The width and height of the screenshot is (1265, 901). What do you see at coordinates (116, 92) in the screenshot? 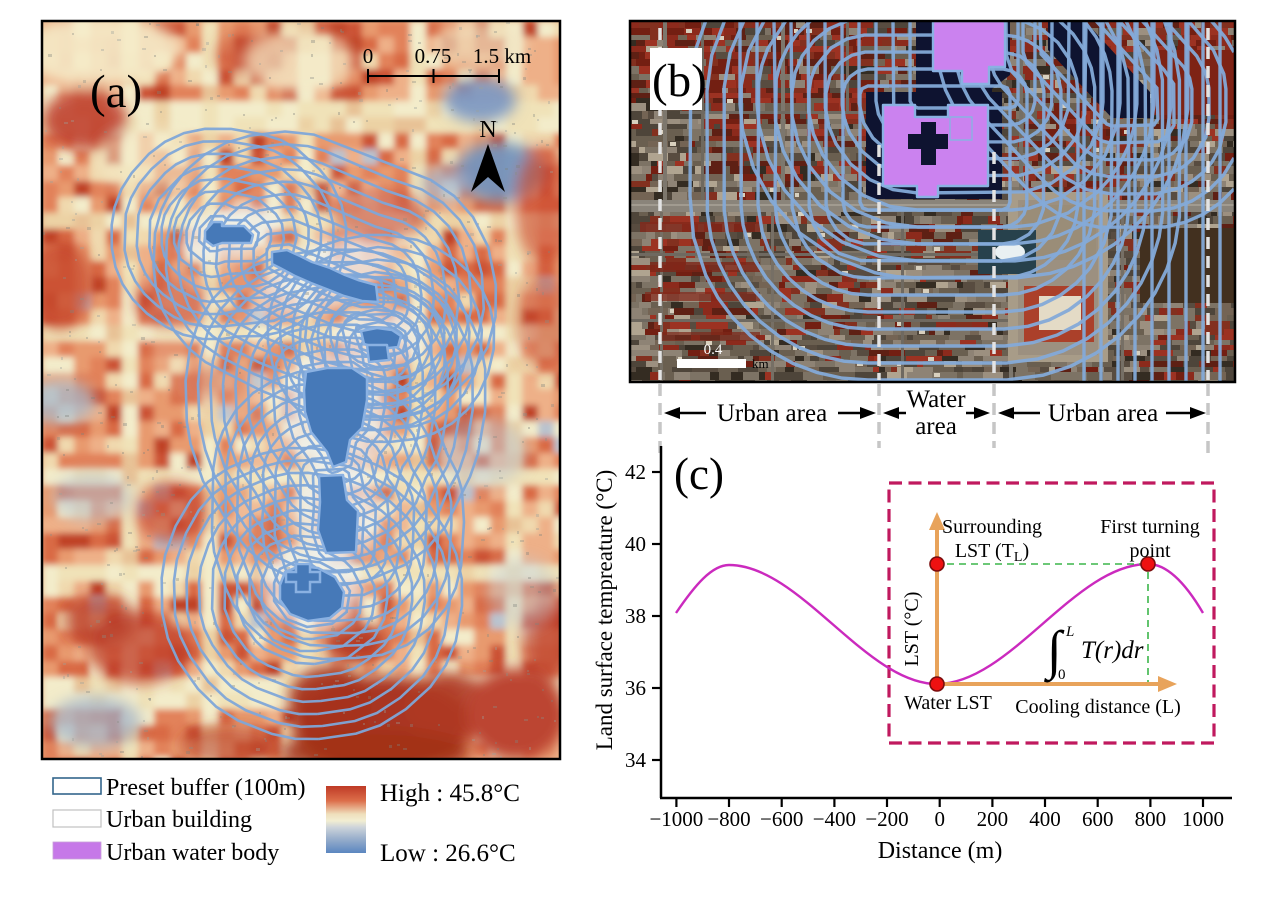
I see `svg-text: (a)` at bounding box center [116, 92].